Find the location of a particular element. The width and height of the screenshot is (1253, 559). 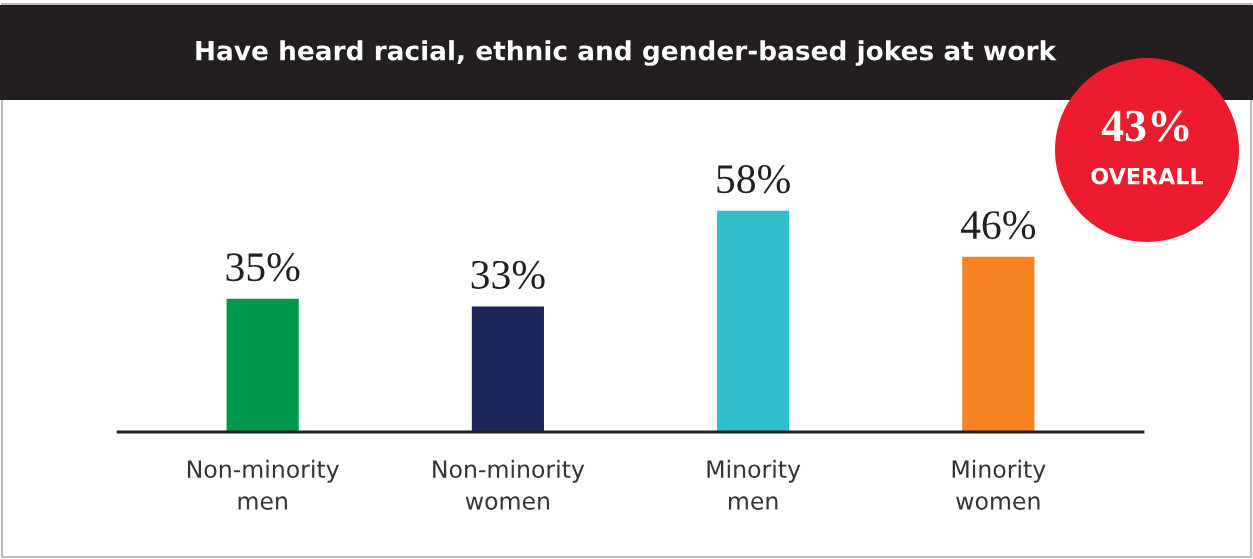

data-label: 33% is located at coordinates (508, 275).